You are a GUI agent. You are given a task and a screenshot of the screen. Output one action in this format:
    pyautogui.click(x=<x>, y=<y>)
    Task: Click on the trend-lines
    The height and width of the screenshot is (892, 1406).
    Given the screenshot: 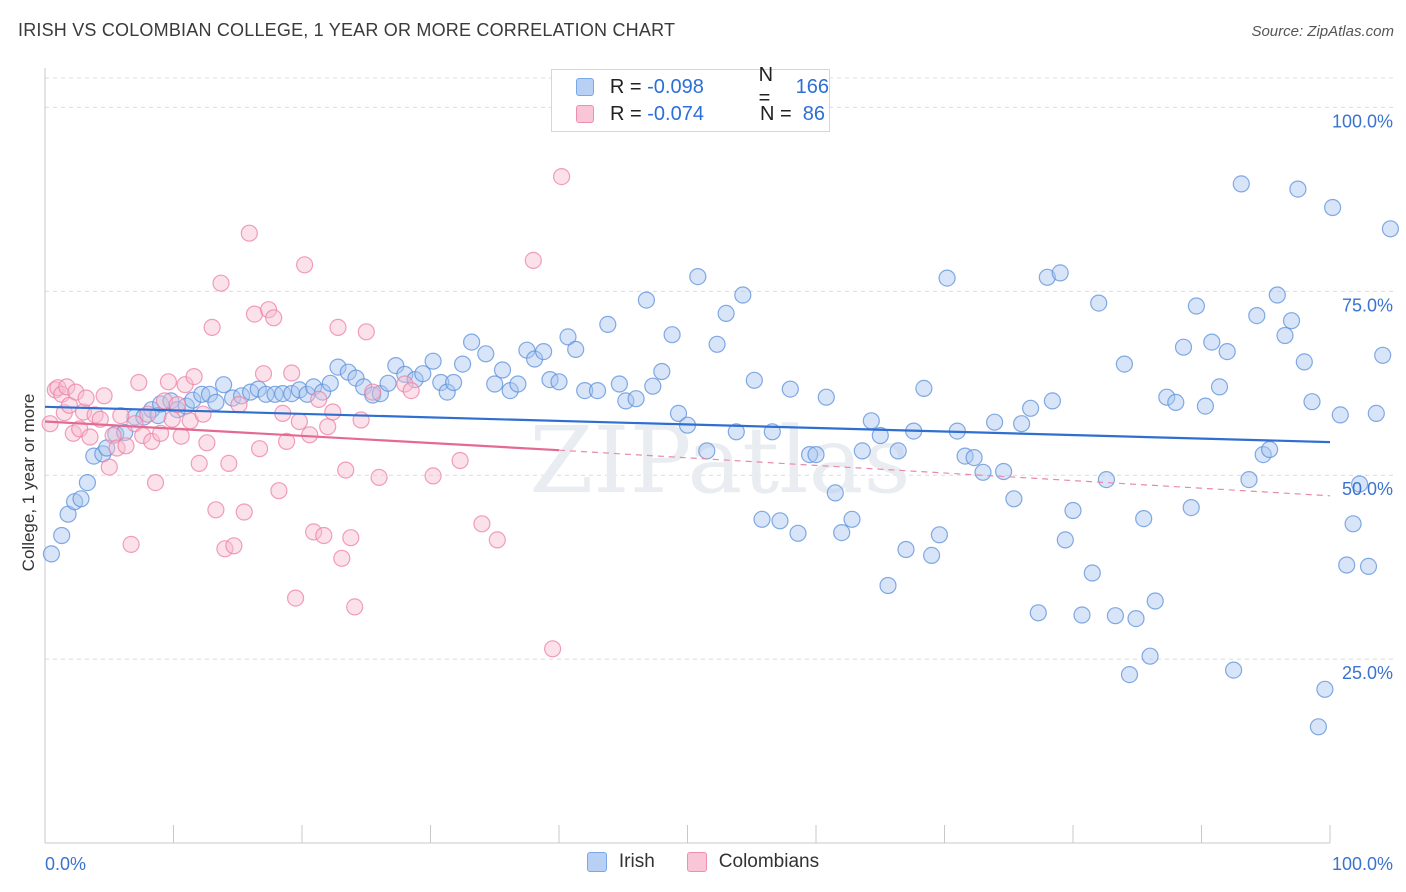 What is the action you would take?
    pyautogui.click(x=687, y=451)
    